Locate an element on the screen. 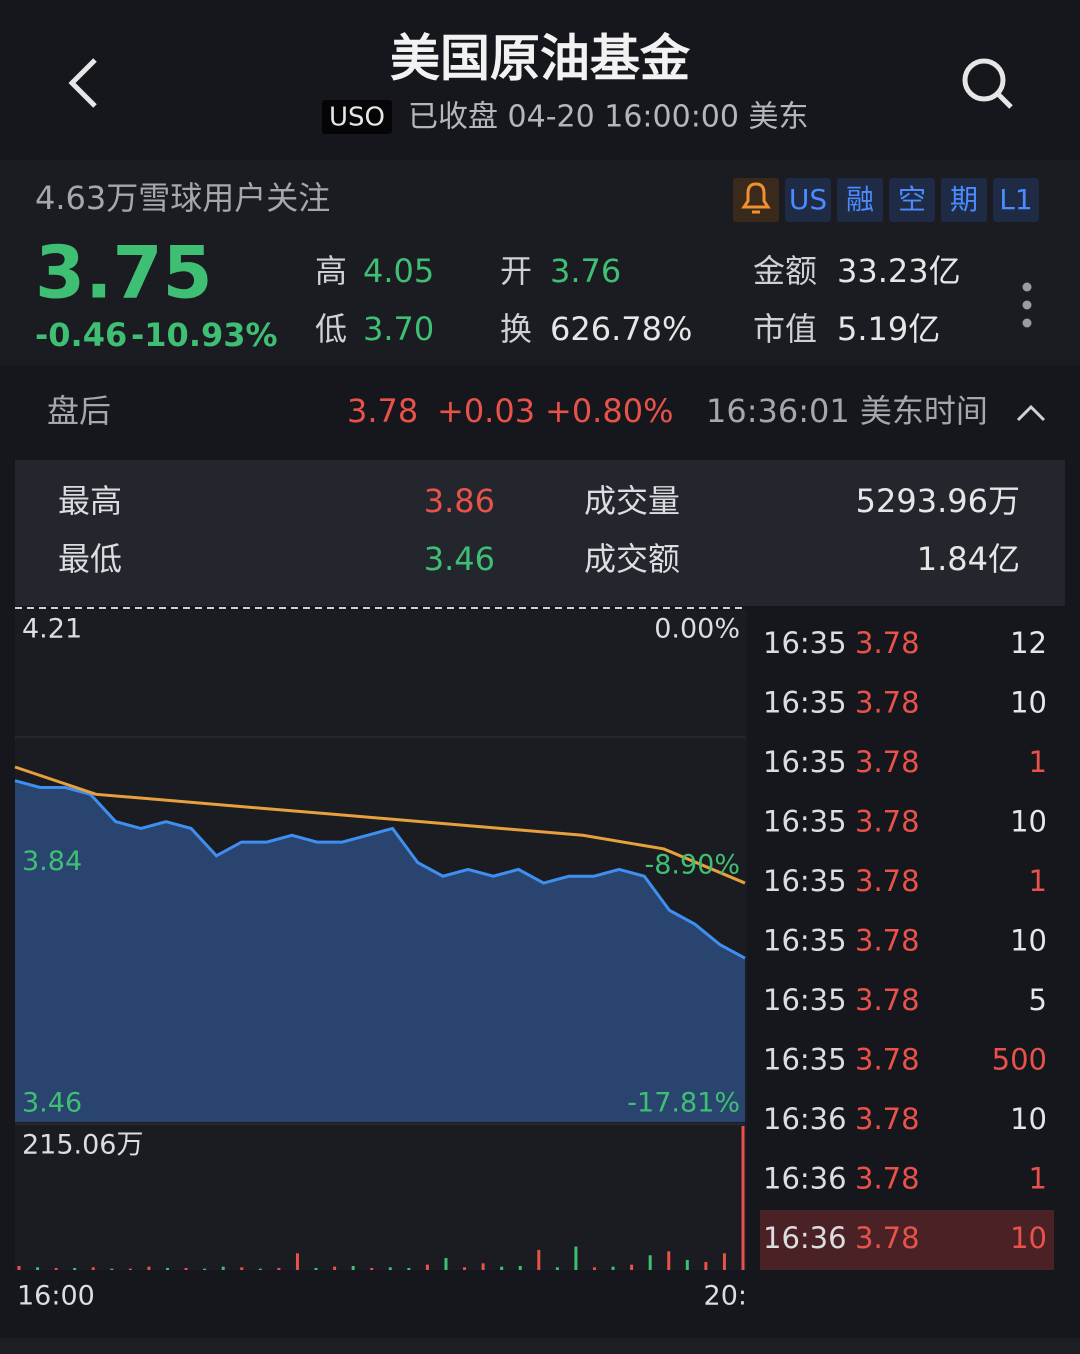  followers: 4.63万雪球用户关注 is located at coordinates (182, 198).